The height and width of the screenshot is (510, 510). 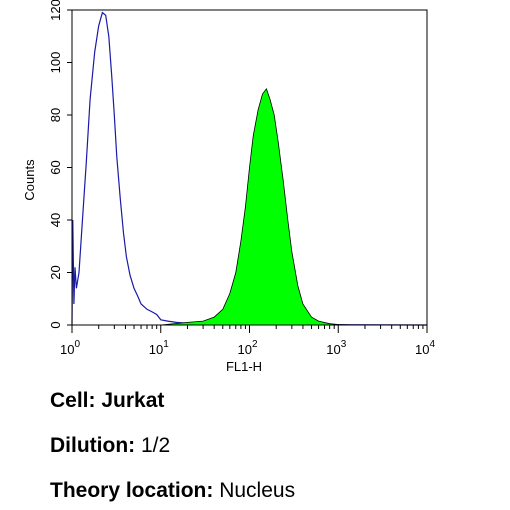 I want to click on y-tick-label: 80, so click(x=55, y=115).